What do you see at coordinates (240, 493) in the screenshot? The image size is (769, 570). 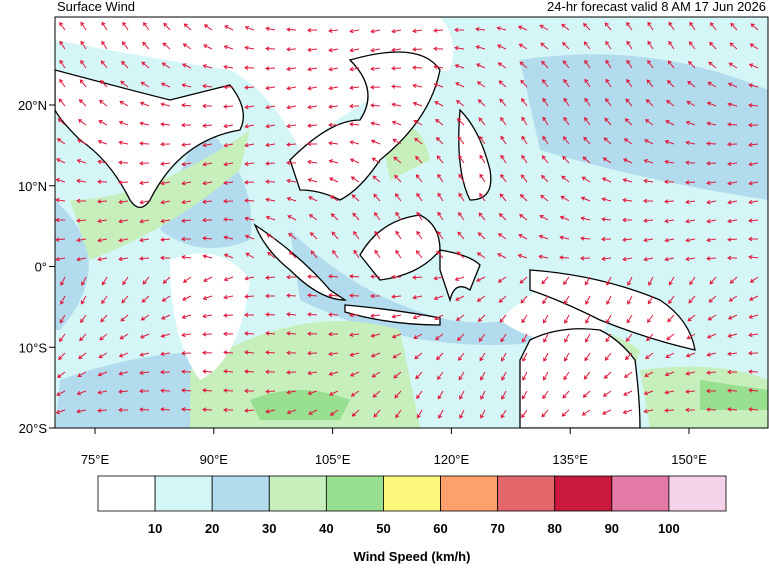 I see `colorbar-swatch` at bounding box center [240, 493].